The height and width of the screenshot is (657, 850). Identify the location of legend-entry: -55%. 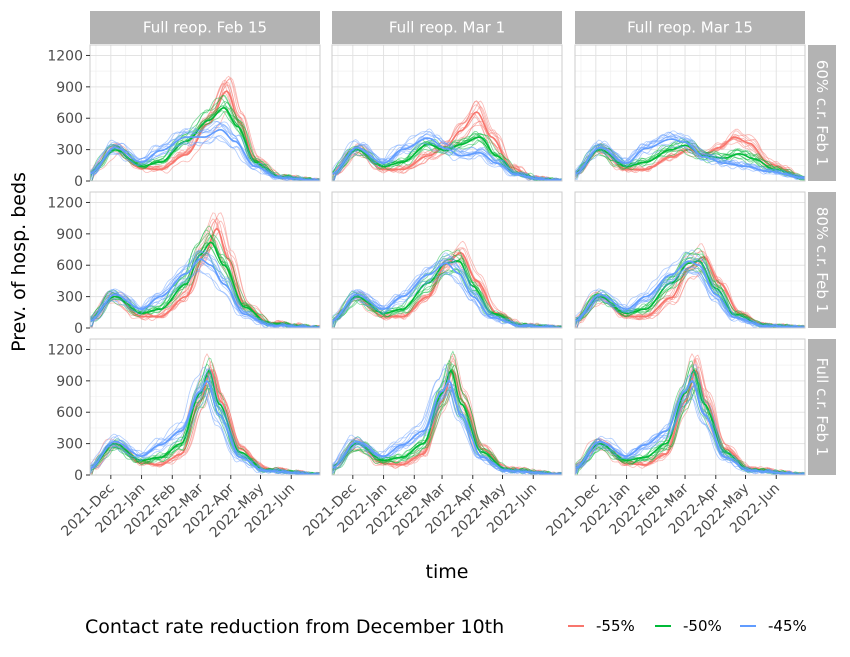
(601, 626).